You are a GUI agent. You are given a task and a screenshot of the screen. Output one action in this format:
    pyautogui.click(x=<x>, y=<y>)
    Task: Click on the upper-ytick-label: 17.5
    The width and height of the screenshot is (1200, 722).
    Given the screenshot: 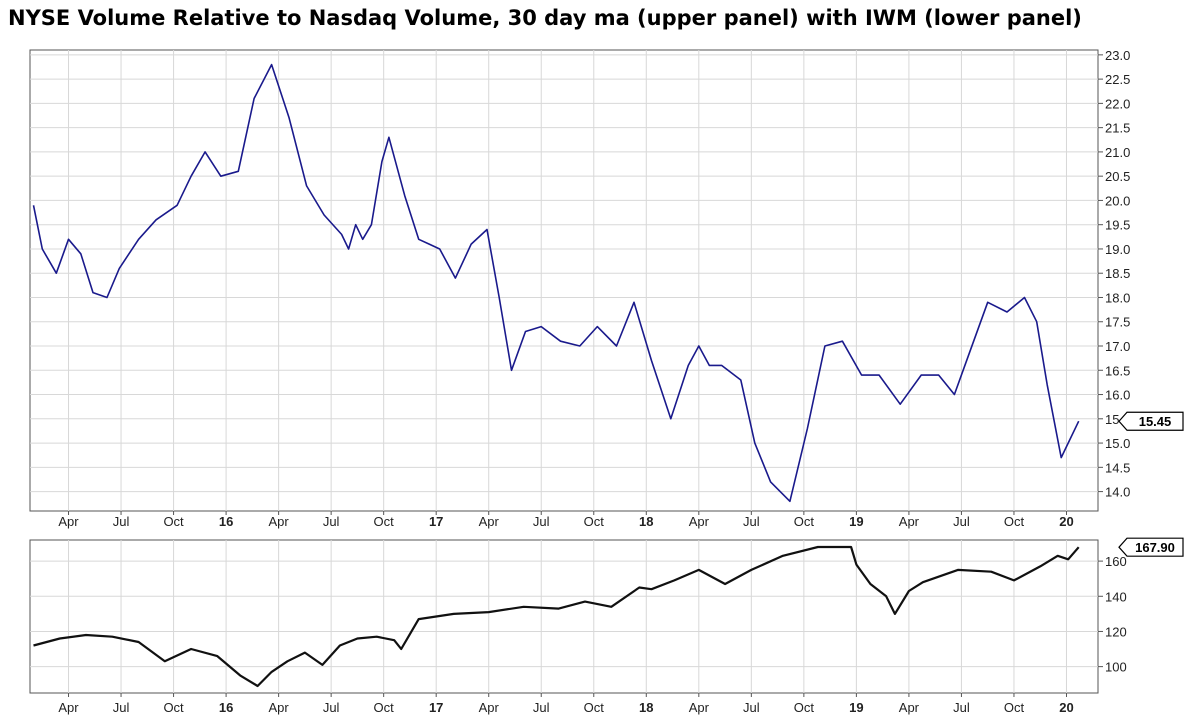 What is the action you would take?
    pyautogui.click(x=1117, y=322)
    